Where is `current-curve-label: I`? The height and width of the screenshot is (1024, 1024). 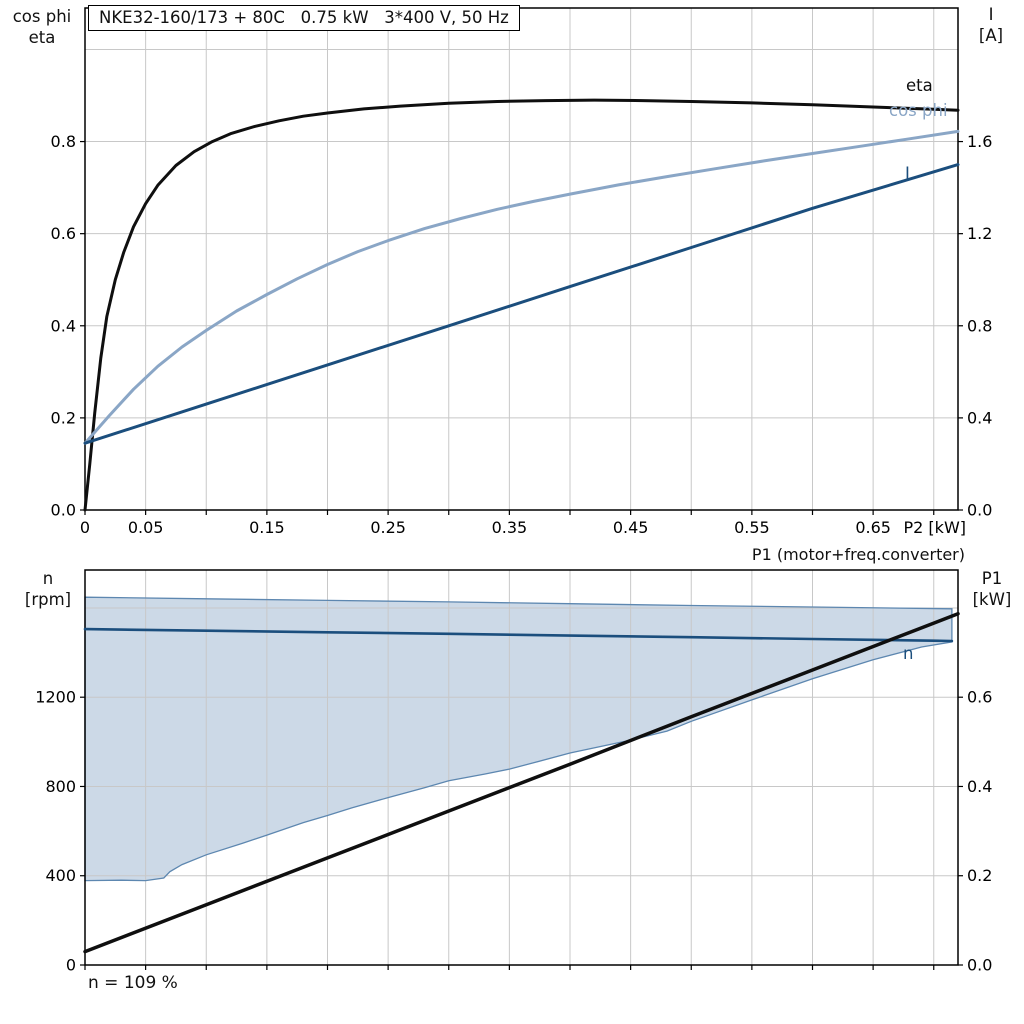 current-curve-label: I is located at coordinates (907, 173).